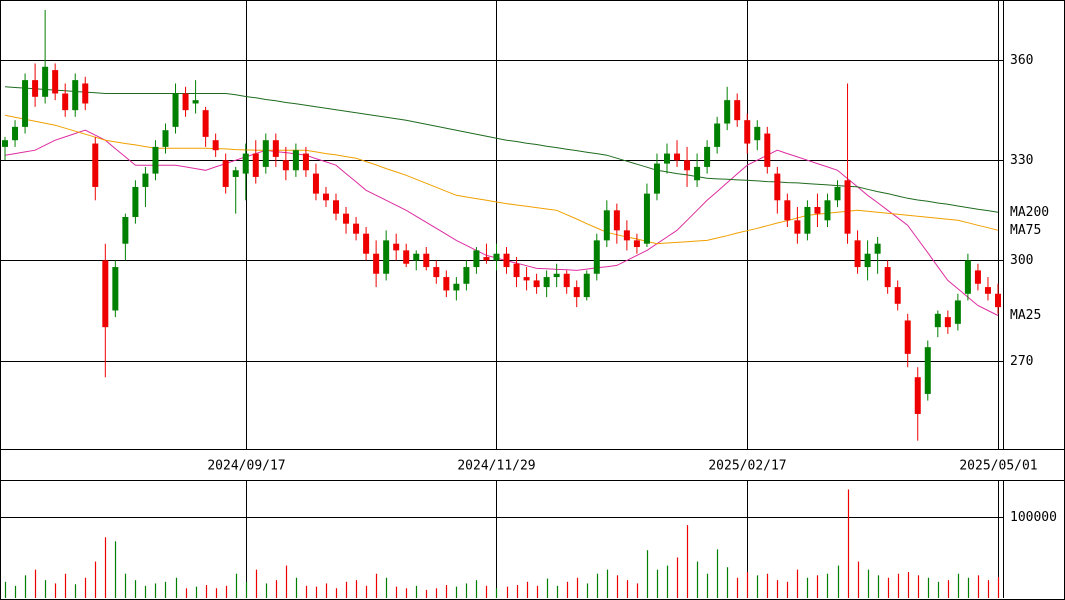  I want to click on y-tick-label: 300, so click(1021, 260).